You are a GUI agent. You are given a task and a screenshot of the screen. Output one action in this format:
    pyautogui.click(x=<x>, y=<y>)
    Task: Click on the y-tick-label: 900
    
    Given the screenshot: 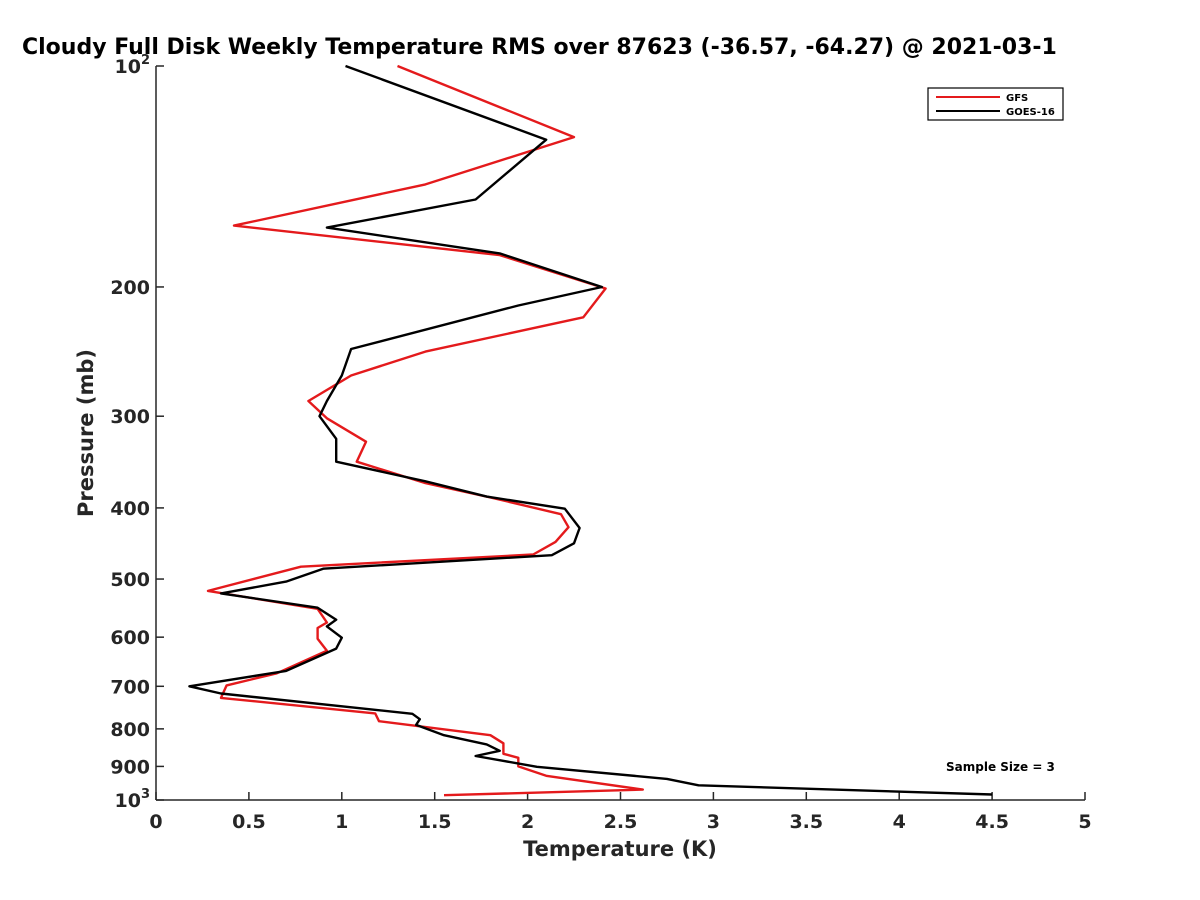 What is the action you would take?
    pyautogui.click(x=130, y=767)
    